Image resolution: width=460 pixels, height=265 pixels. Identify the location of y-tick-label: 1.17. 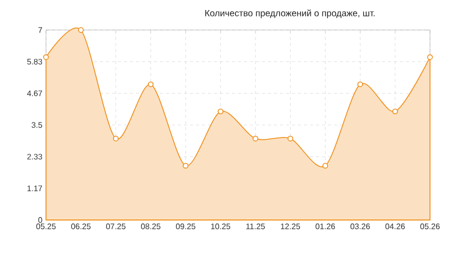
(35, 189).